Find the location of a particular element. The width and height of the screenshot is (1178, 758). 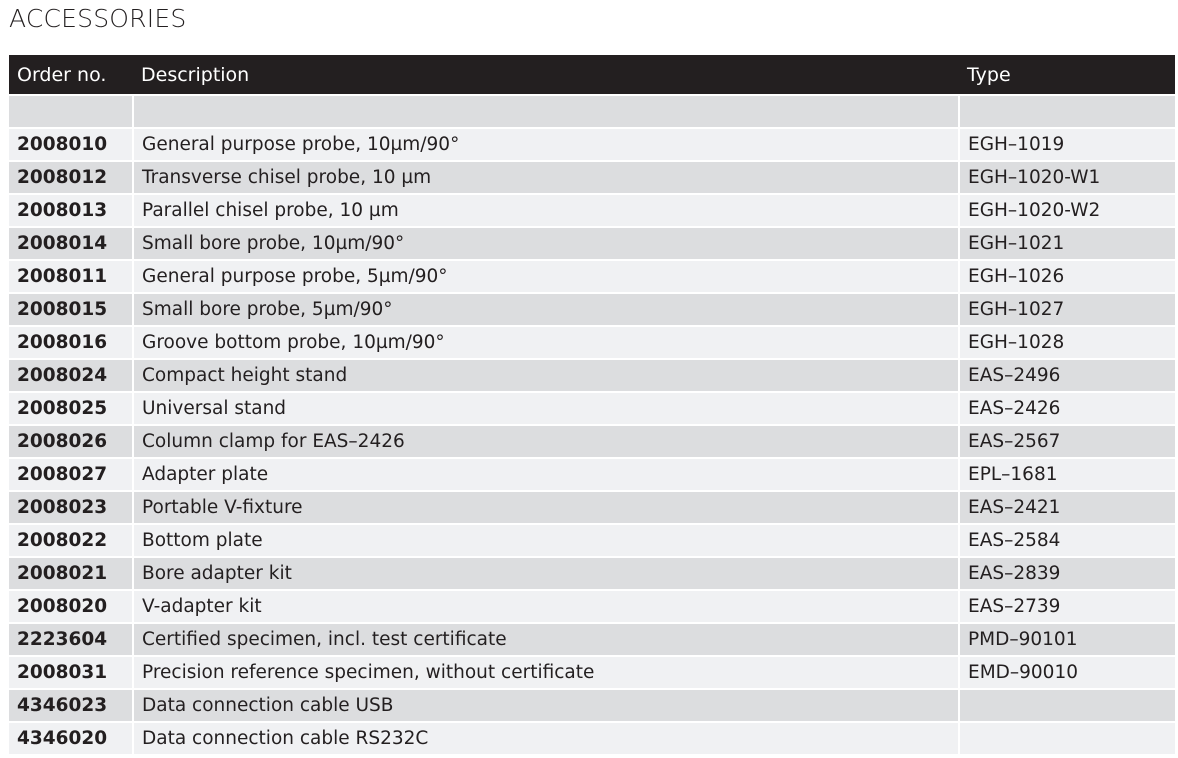

page-title: ACCESSORIES is located at coordinates (98, 18).